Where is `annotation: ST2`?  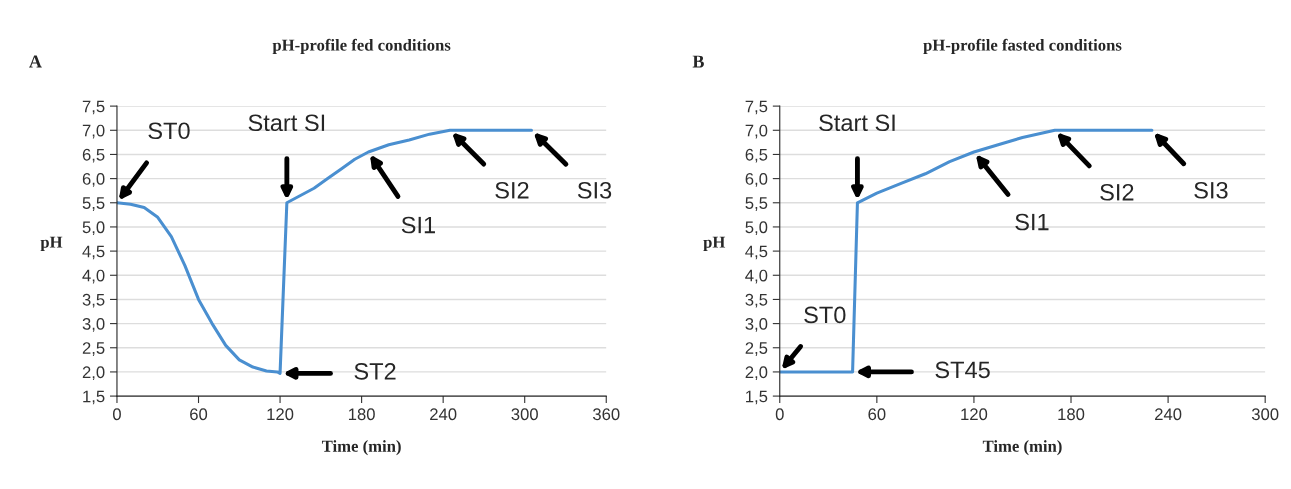
annotation: ST2 is located at coordinates (375, 371).